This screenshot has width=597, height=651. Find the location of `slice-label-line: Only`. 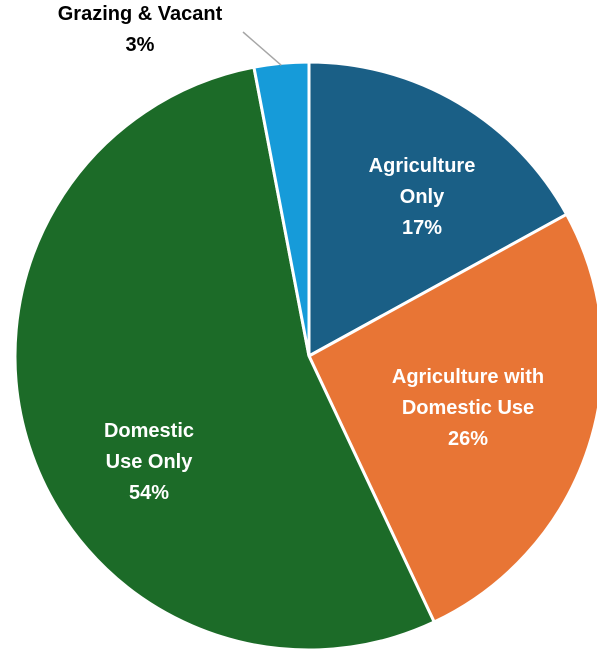

slice-label-line: Only is located at coordinates (422, 197).